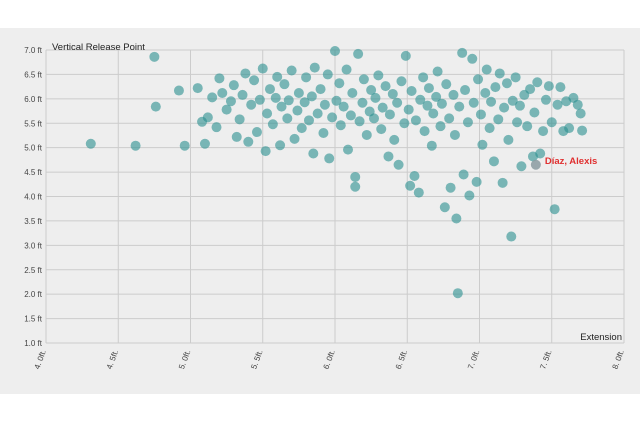  What do you see at coordinates (112, 360) in the screenshot?
I see `x-tick-label: 4. 5ft.` at bounding box center [112, 360].